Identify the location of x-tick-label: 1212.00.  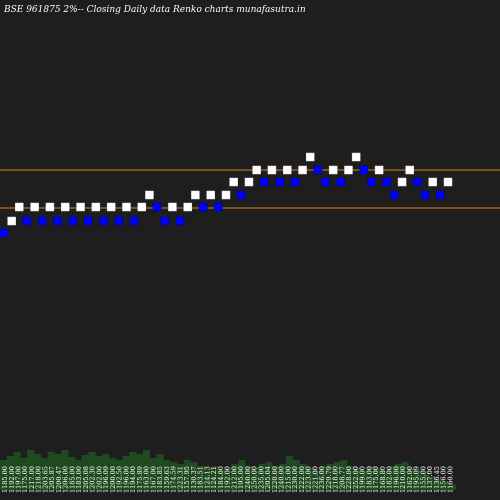
(234, 479).